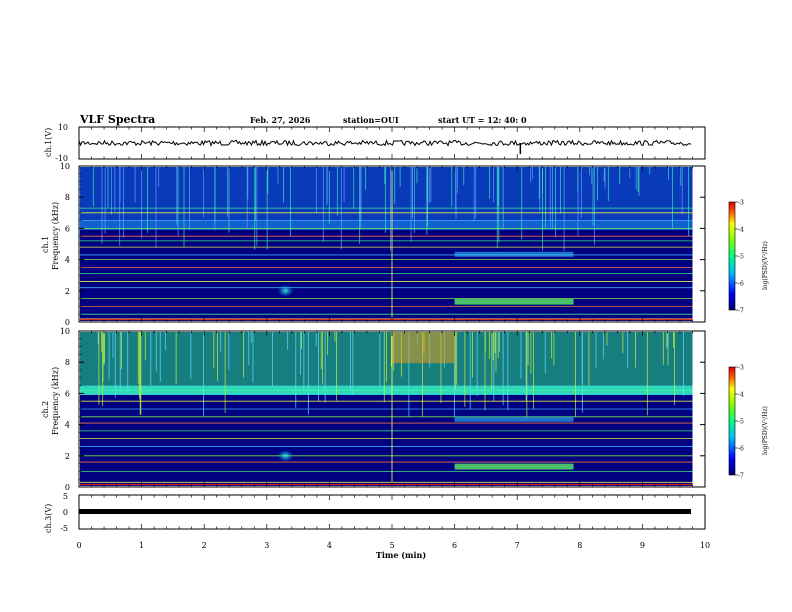 This screenshot has height=612, width=792. I want to click on ch1-waveform-panel: 10 -10 ch.1(V), so click(375, 143).